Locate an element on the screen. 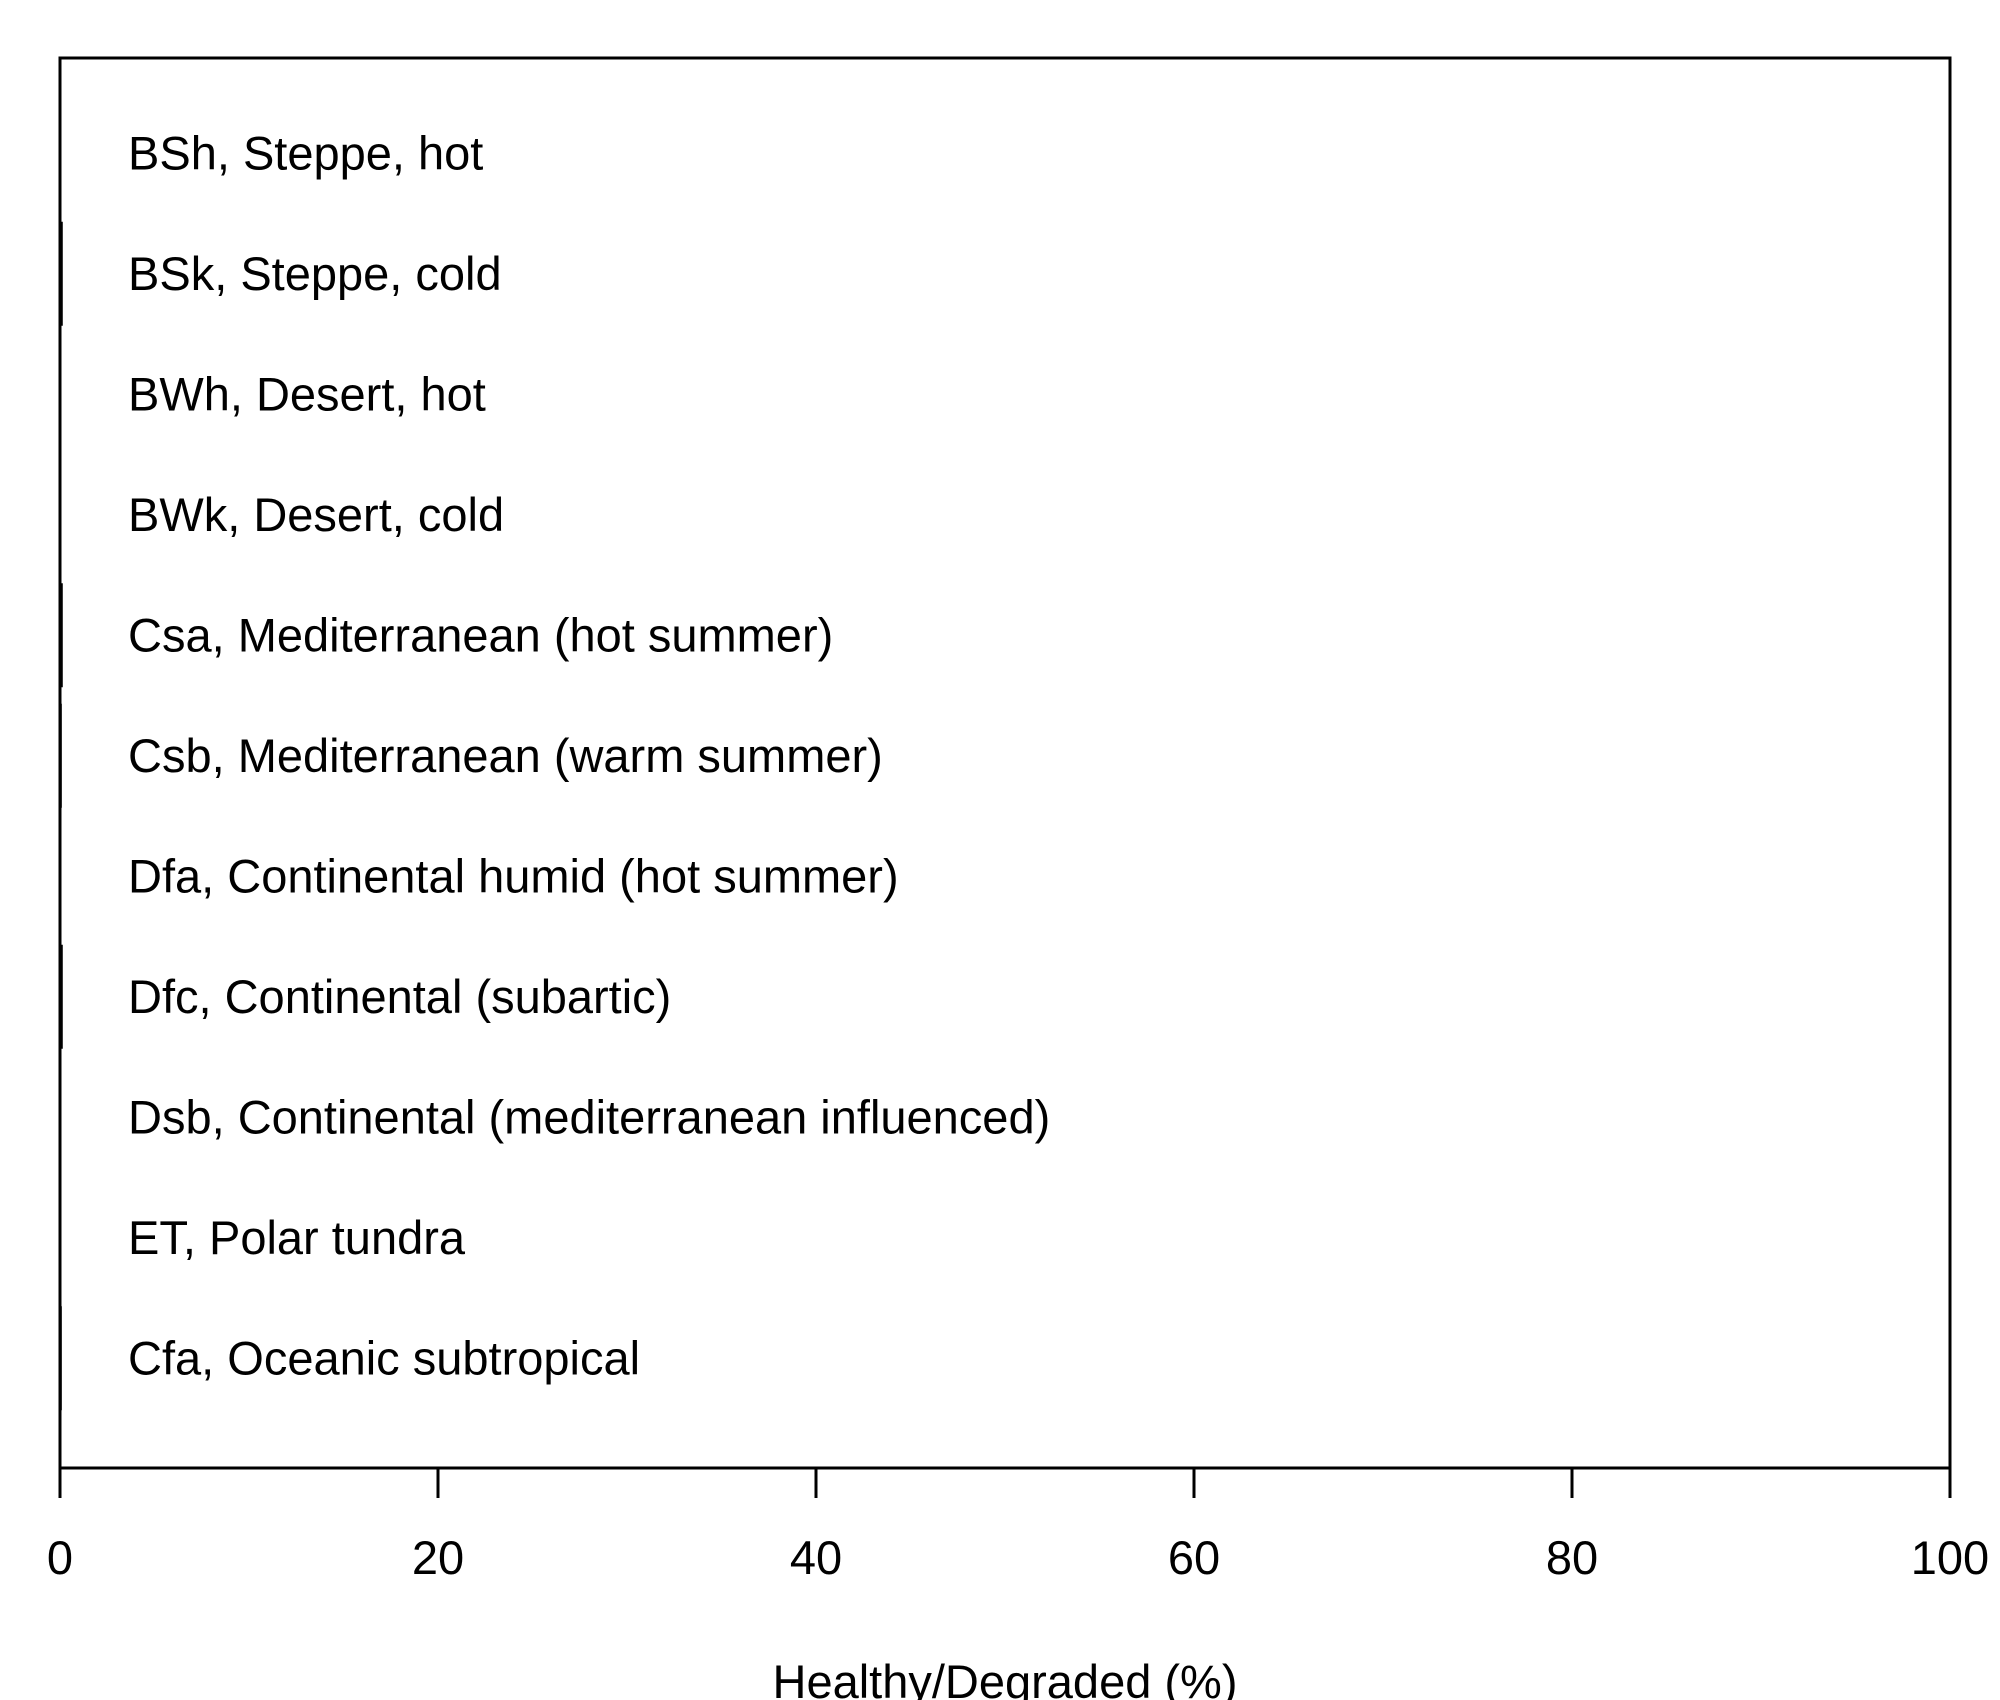 Image resolution: width=2000 pixels, height=1700 pixels. x-tick-label: 80 is located at coordinates (1572, 1557).